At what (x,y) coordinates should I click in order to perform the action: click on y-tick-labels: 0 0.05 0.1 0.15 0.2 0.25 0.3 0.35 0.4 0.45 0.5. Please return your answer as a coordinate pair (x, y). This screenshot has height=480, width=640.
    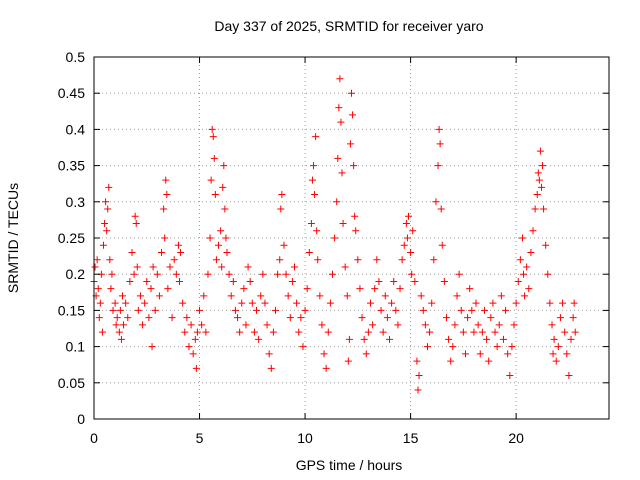
    Looking at the image, I should click on (71, 238).